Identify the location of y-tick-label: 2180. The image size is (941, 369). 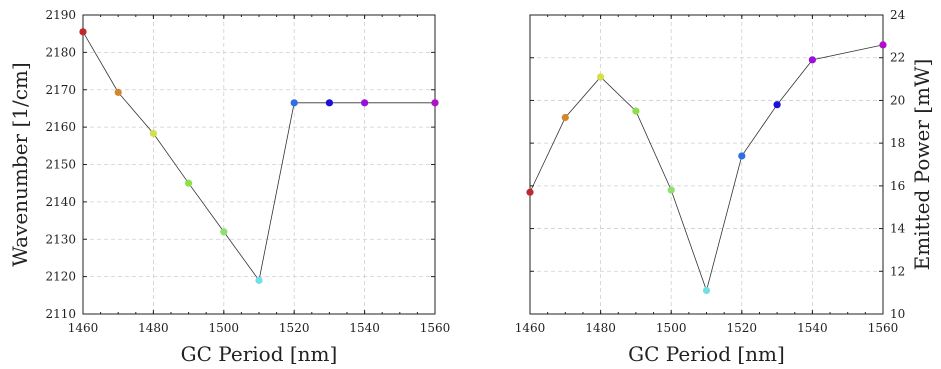
(60, 52).